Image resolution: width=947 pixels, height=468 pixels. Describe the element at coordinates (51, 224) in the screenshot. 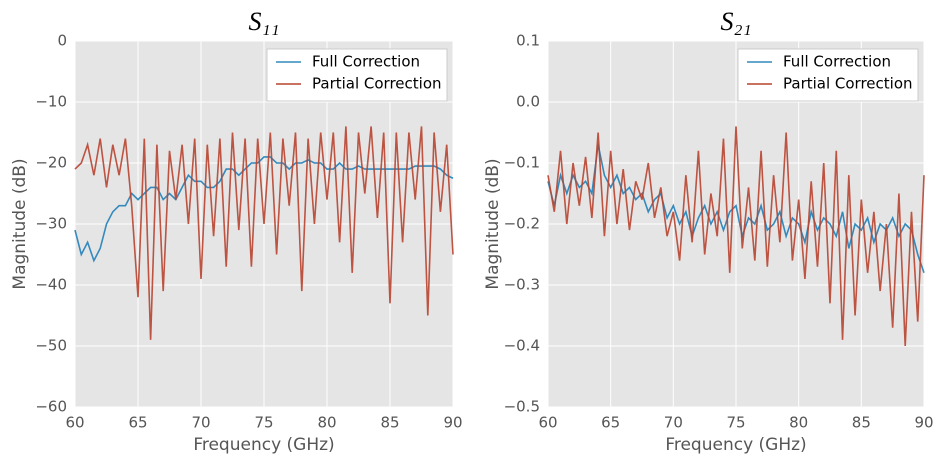

I see `y-tick-label: −30` at that location.